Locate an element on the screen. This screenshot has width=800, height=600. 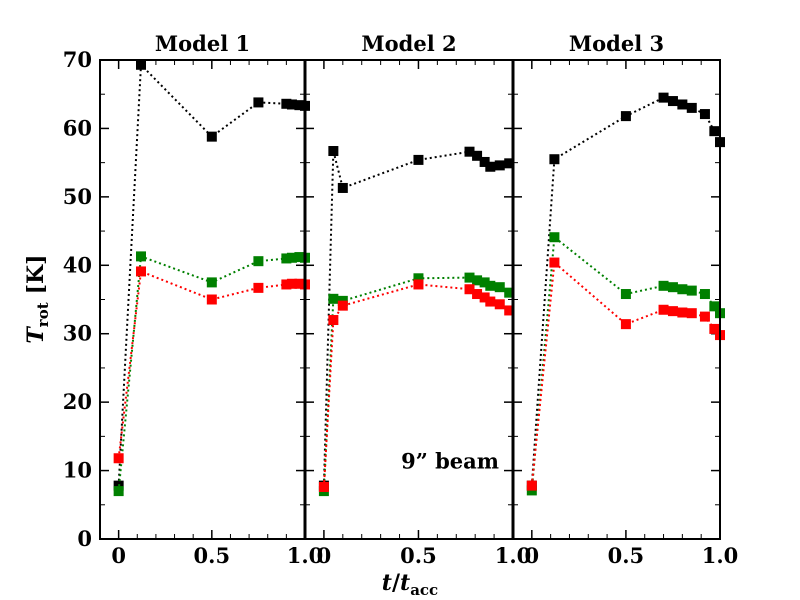
y-axis-label: Trot[K] is located at coordinates (37, 298).